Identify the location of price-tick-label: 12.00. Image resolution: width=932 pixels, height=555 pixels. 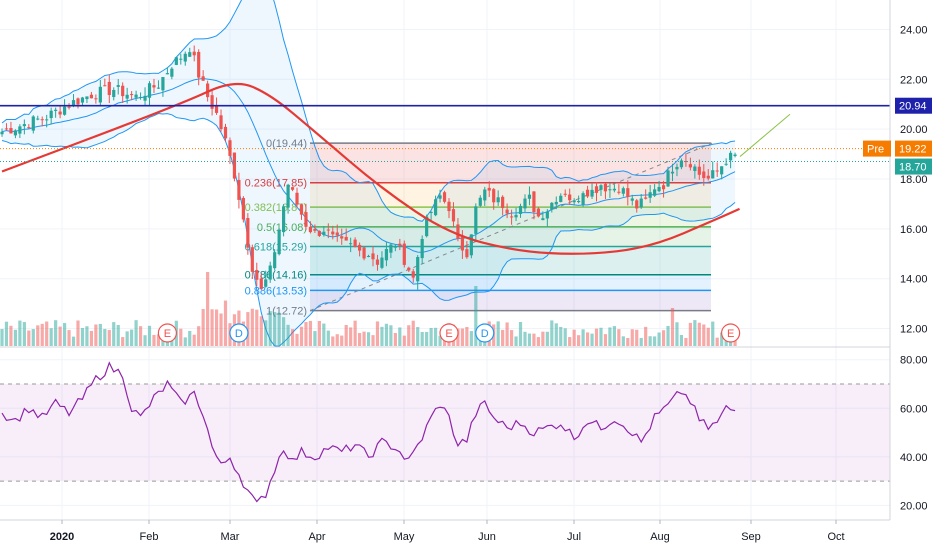
(914, 330).